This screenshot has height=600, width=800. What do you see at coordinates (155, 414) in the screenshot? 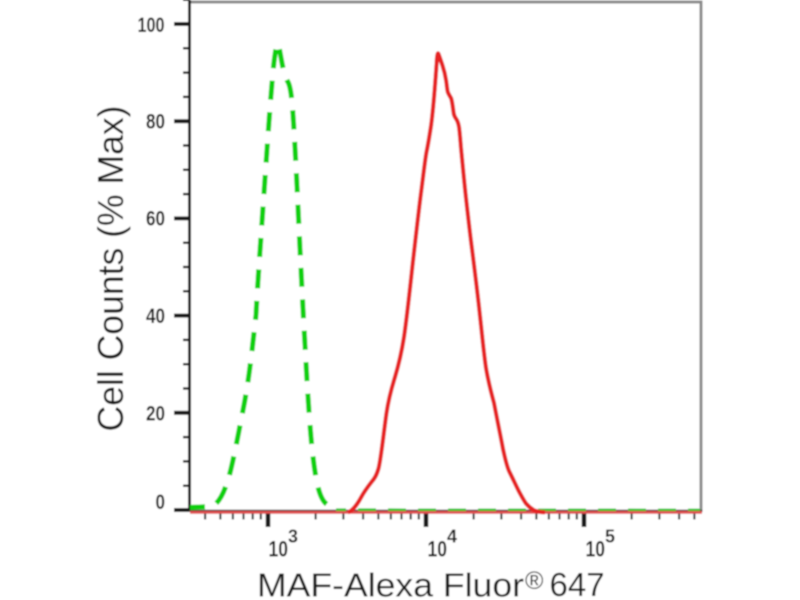
I see `svg-text: 20` at bounding box center [155, 414].